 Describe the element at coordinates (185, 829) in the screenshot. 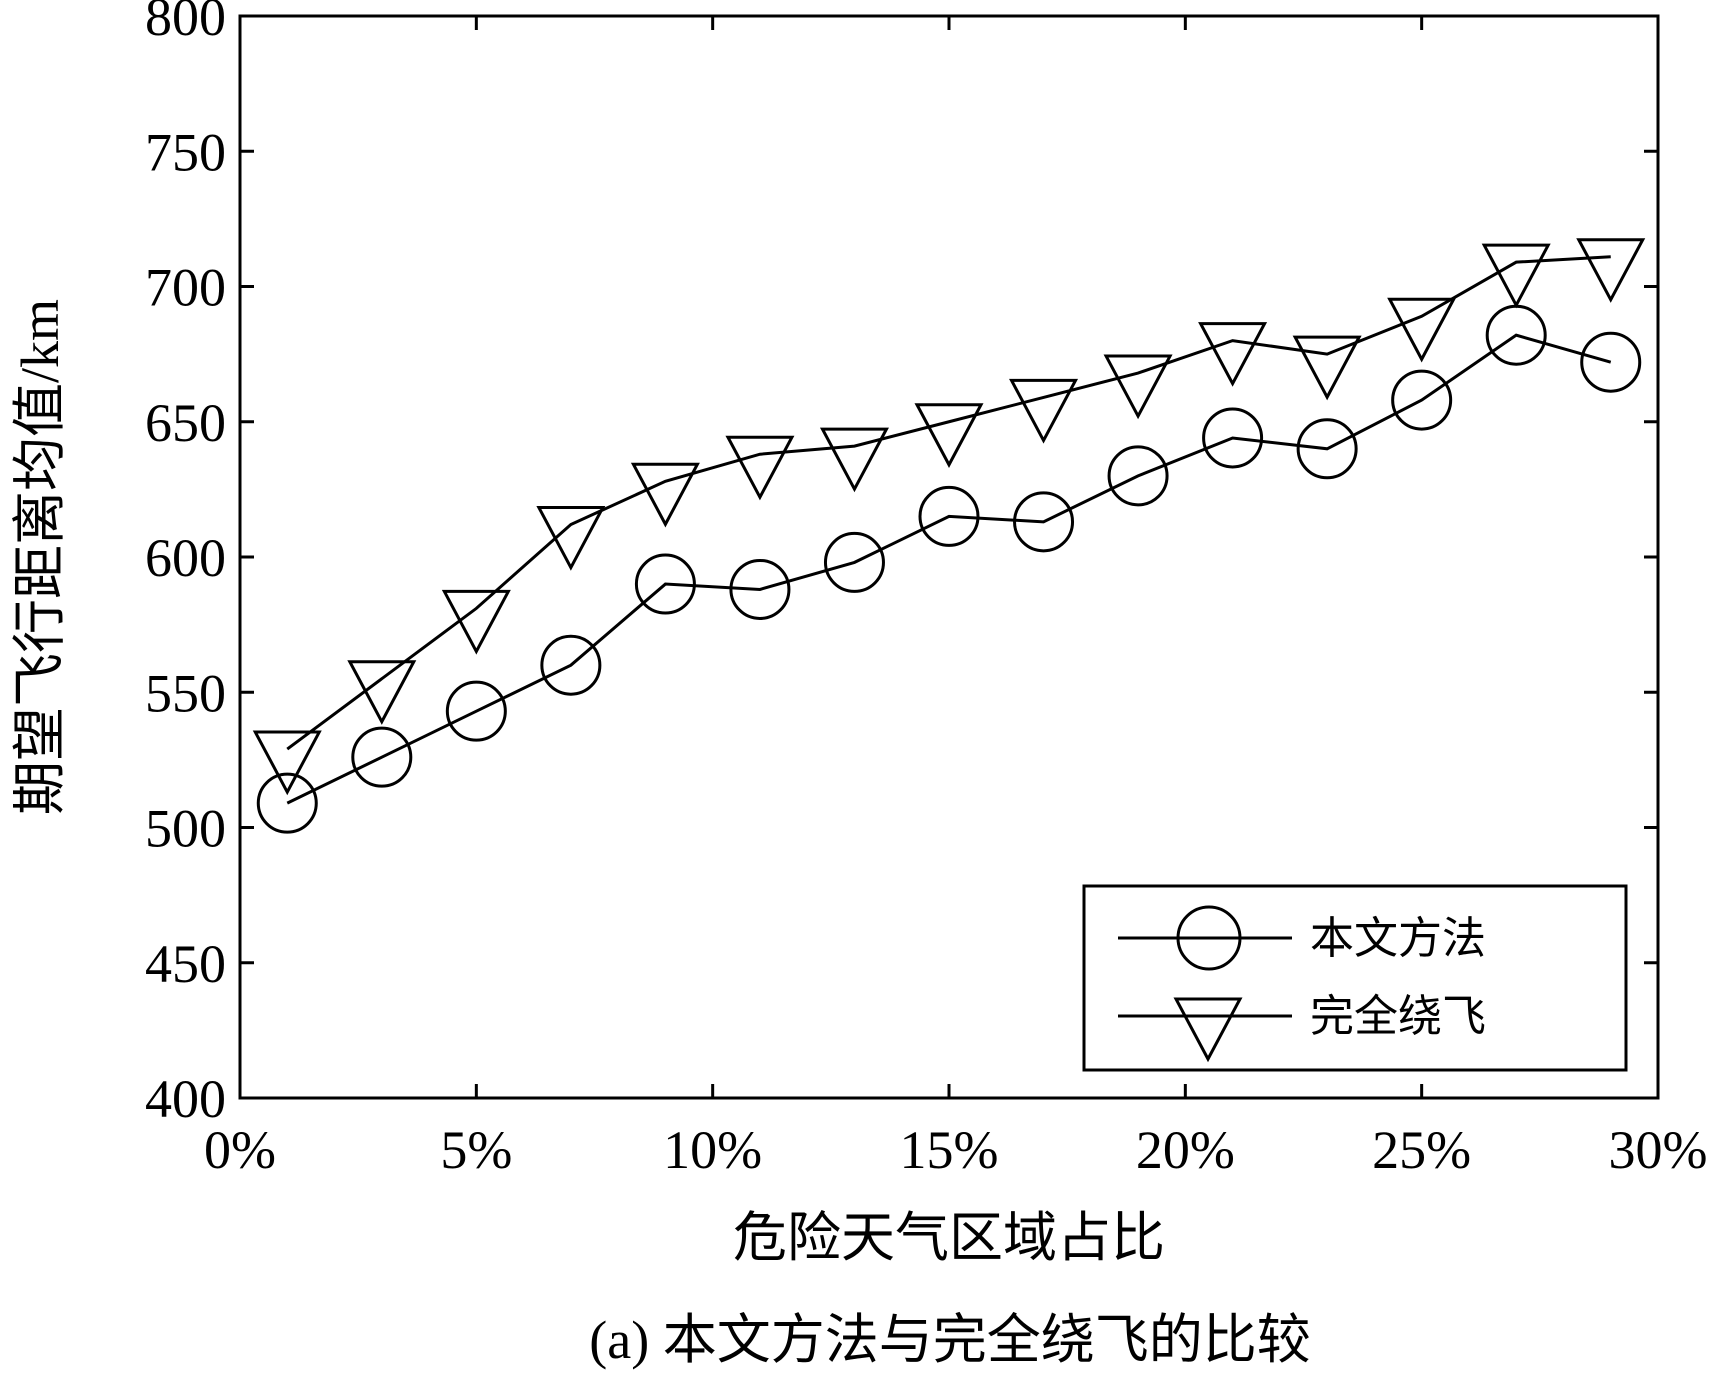

I see `y-tick-label: 500` at that location.